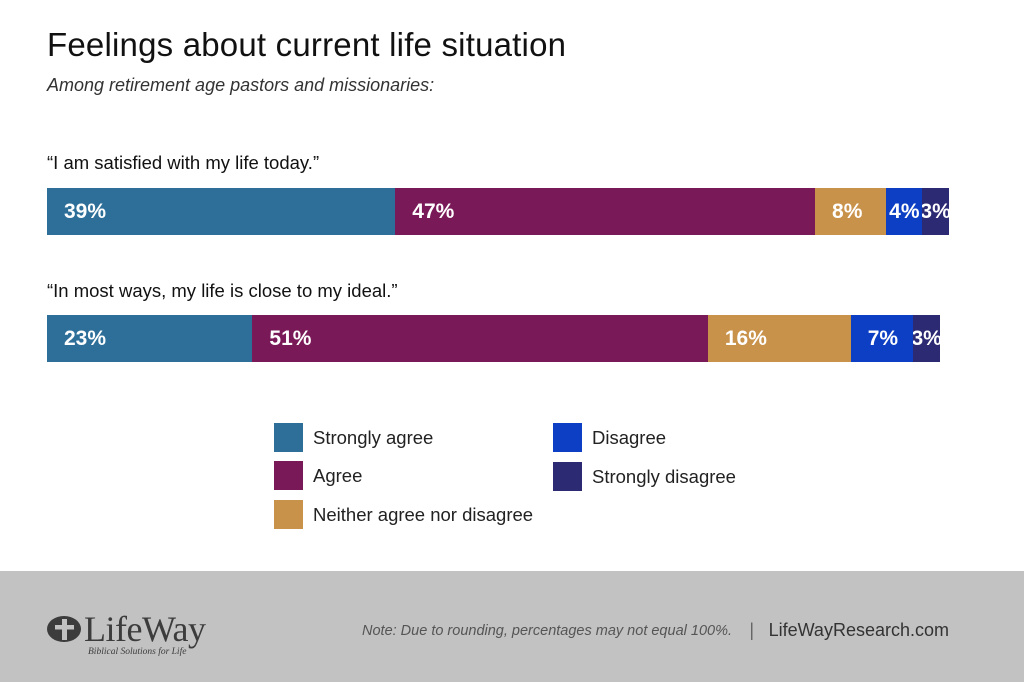  What do you see at coordinates (664, 476) in the screenshot?
I see `legend-label: Strongly disagree` at bounding box center [664, 476].